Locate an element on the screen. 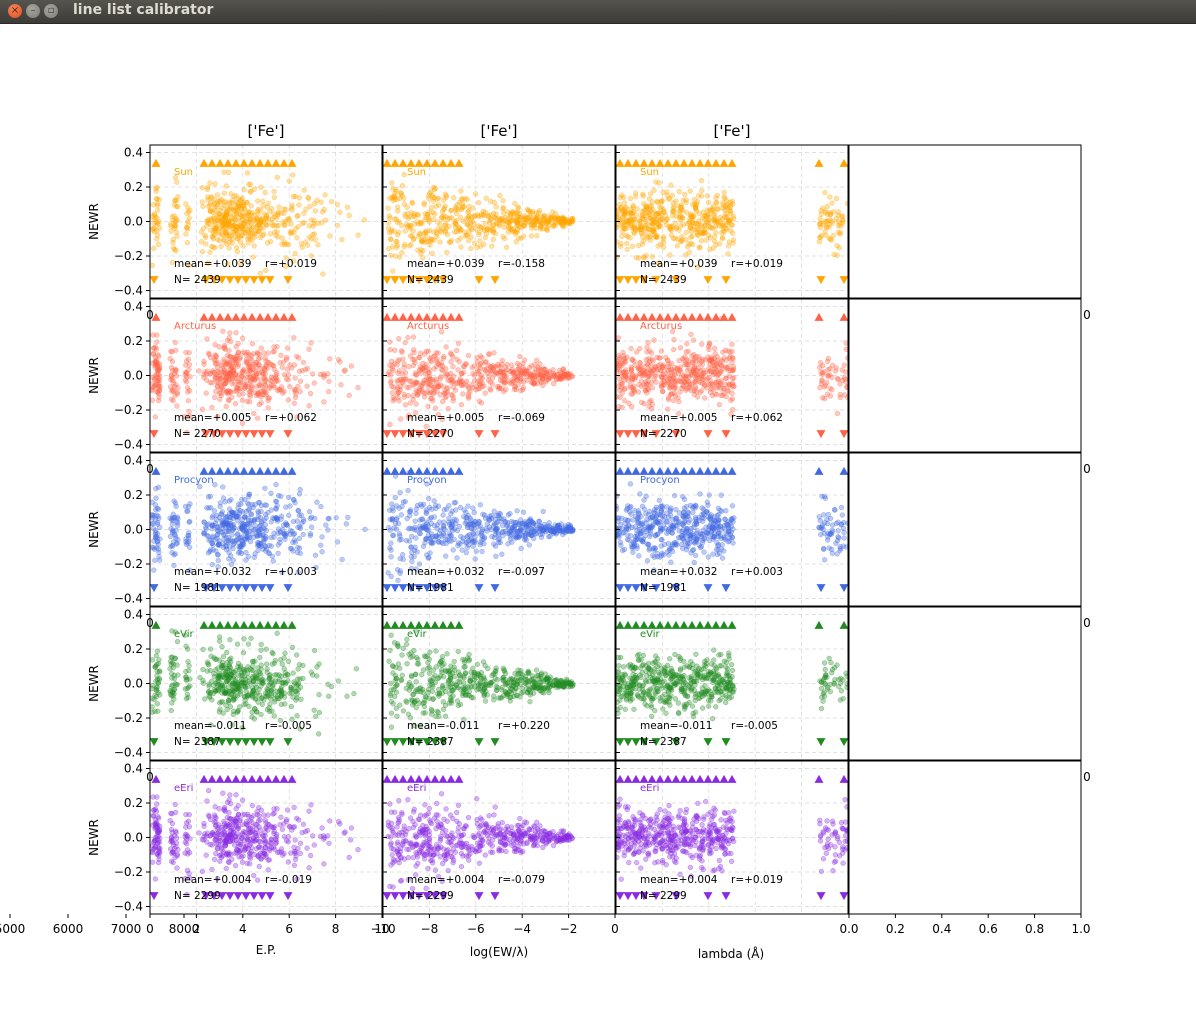  stat-n: N= 2439 is located at coordinates (197, 280).